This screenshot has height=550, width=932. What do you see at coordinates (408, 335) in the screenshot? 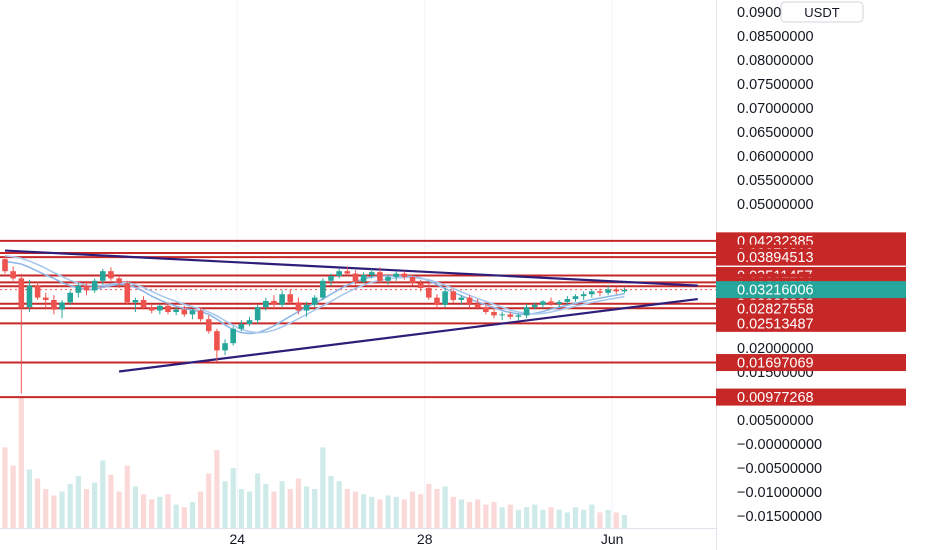
I see `trendline` at bounding box center [408, 335].